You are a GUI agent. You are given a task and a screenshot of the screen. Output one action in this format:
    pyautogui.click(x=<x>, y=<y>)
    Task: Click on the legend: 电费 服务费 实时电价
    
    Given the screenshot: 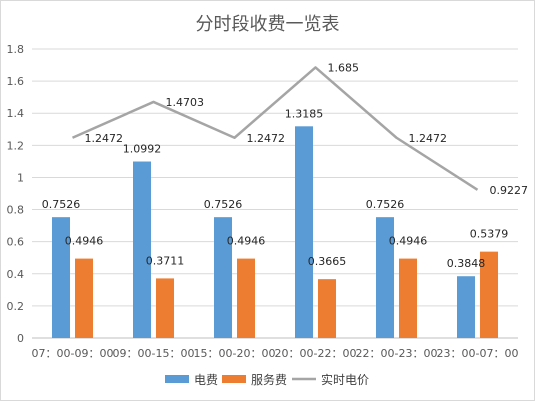 What is the action you would take?
    pyautogui.click(x=267, y=379)
    